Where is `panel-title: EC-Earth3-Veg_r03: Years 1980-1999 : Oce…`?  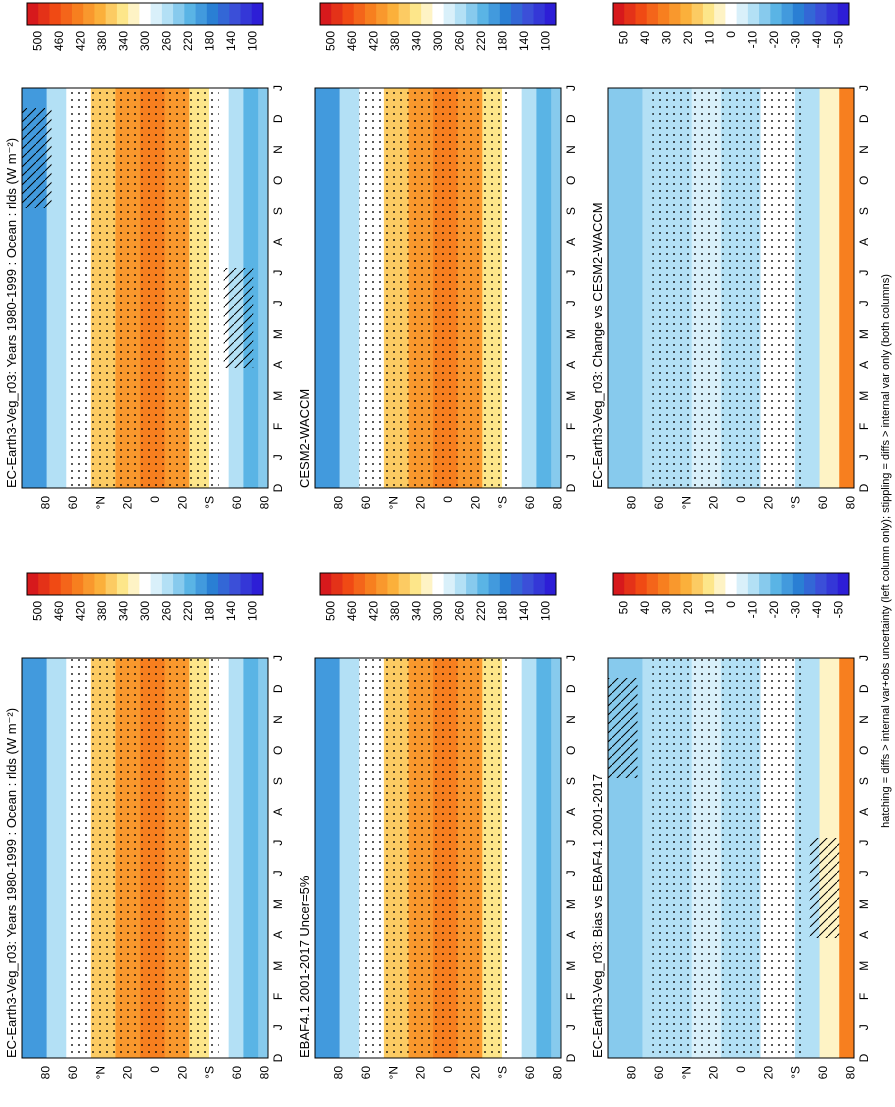 panel-title: EC-Earth3-Veg_r03: Years 1980-1999 : Oce… is located at coordinates (11, 883).